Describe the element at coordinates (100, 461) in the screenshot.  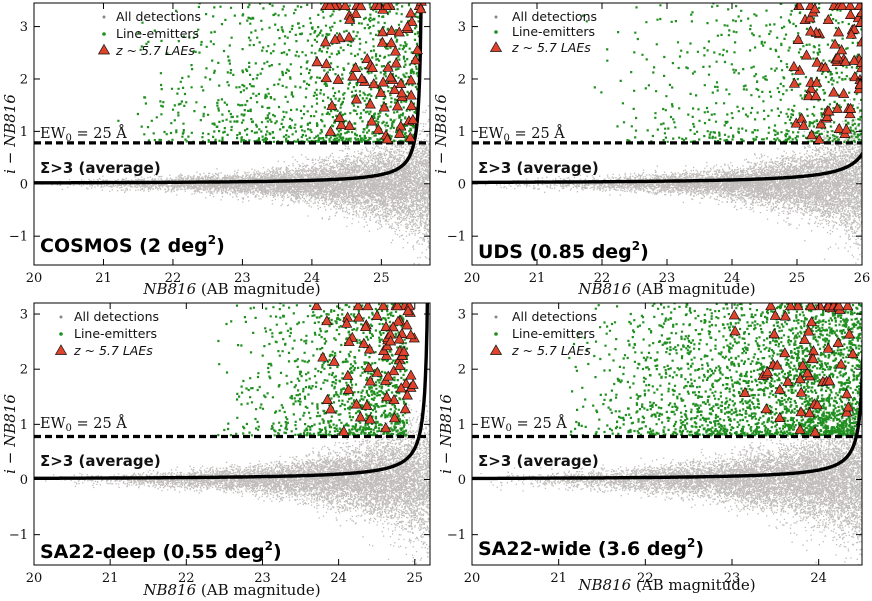
I see `sigma-label: Σ>3 (average)` at that location.